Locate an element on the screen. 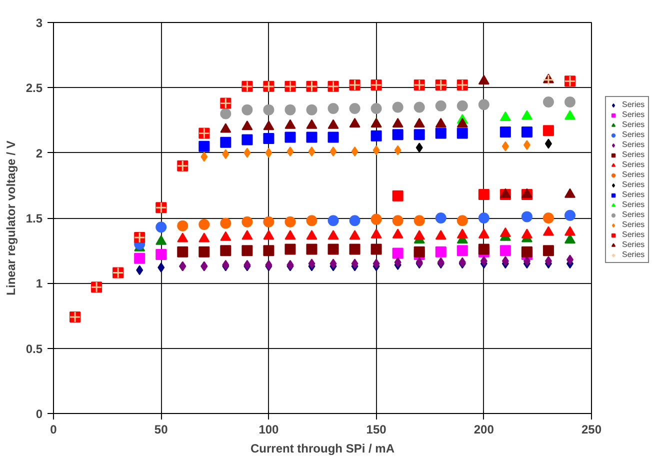 Image resolution: width=671 pixels, height=458 pixels. y-tick-label: 2 is located at coordinates (39, 153).